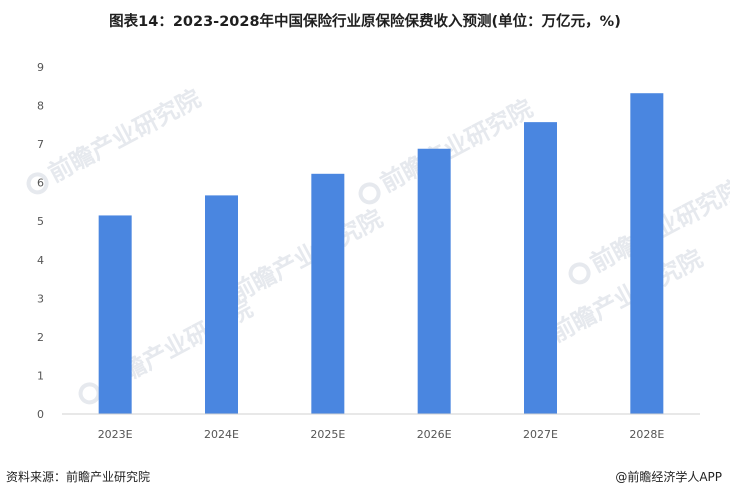  I want to click on bar-2026E, so click(434, 281).